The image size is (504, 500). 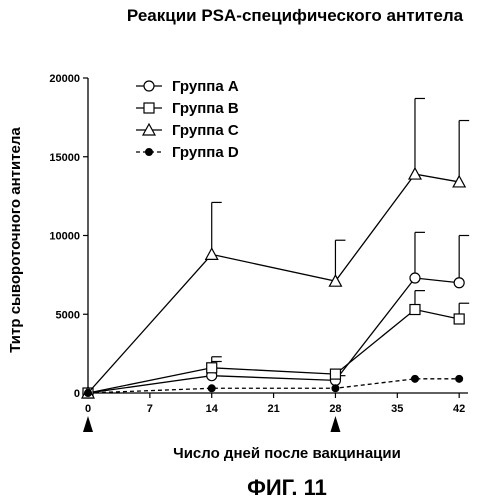 I want to click on legend-label: Группа С, so click(x=205, y=130).